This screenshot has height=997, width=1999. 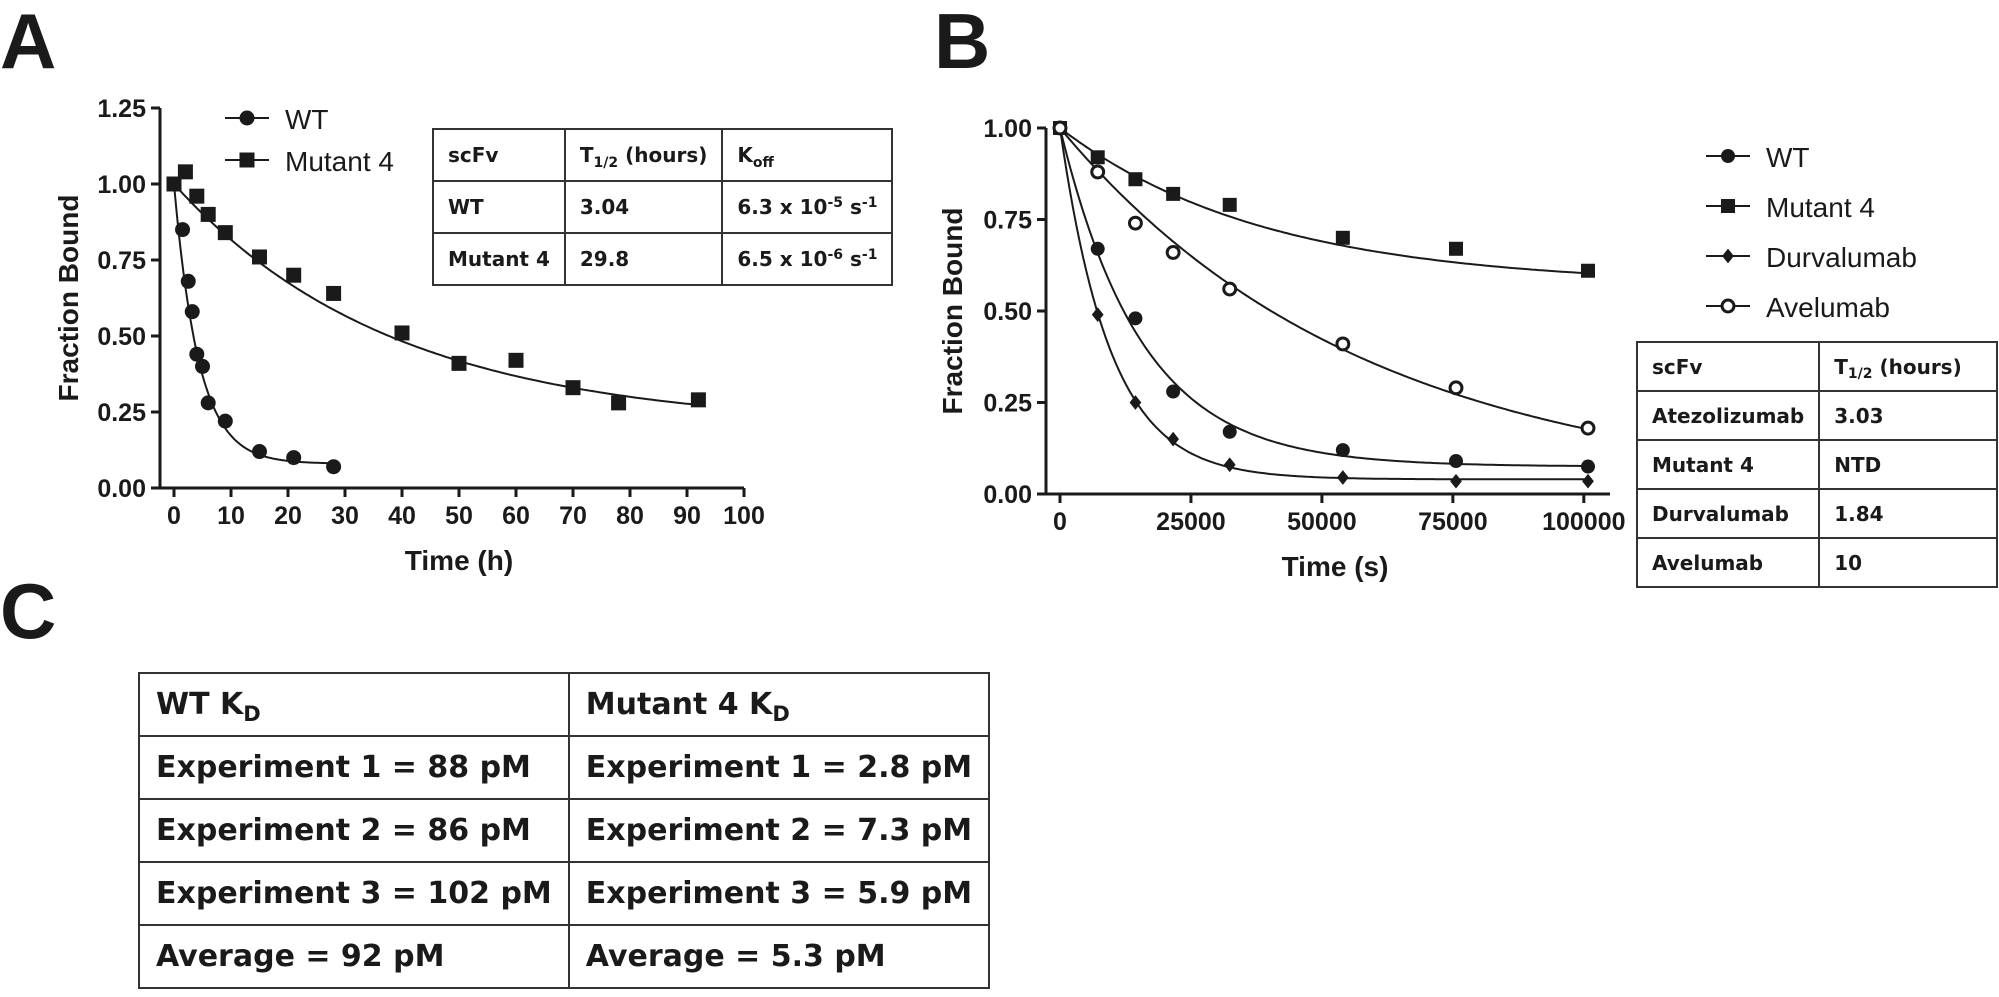 I want to click on x-tick-label: 100000, so click(x=1583, y=522).